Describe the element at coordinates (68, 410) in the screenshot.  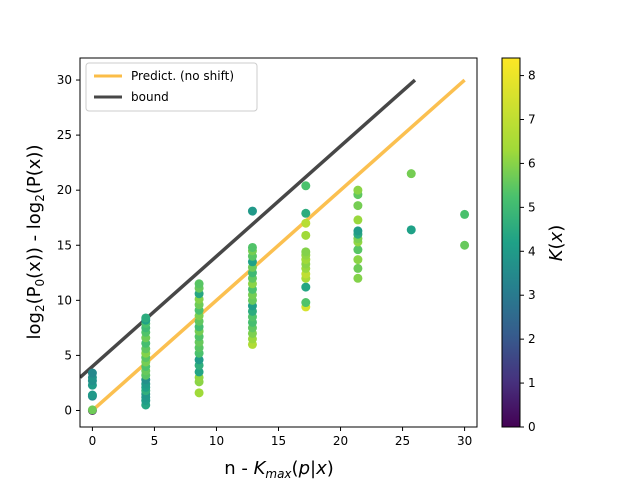
I see `y-tick-label: 0` at that location.